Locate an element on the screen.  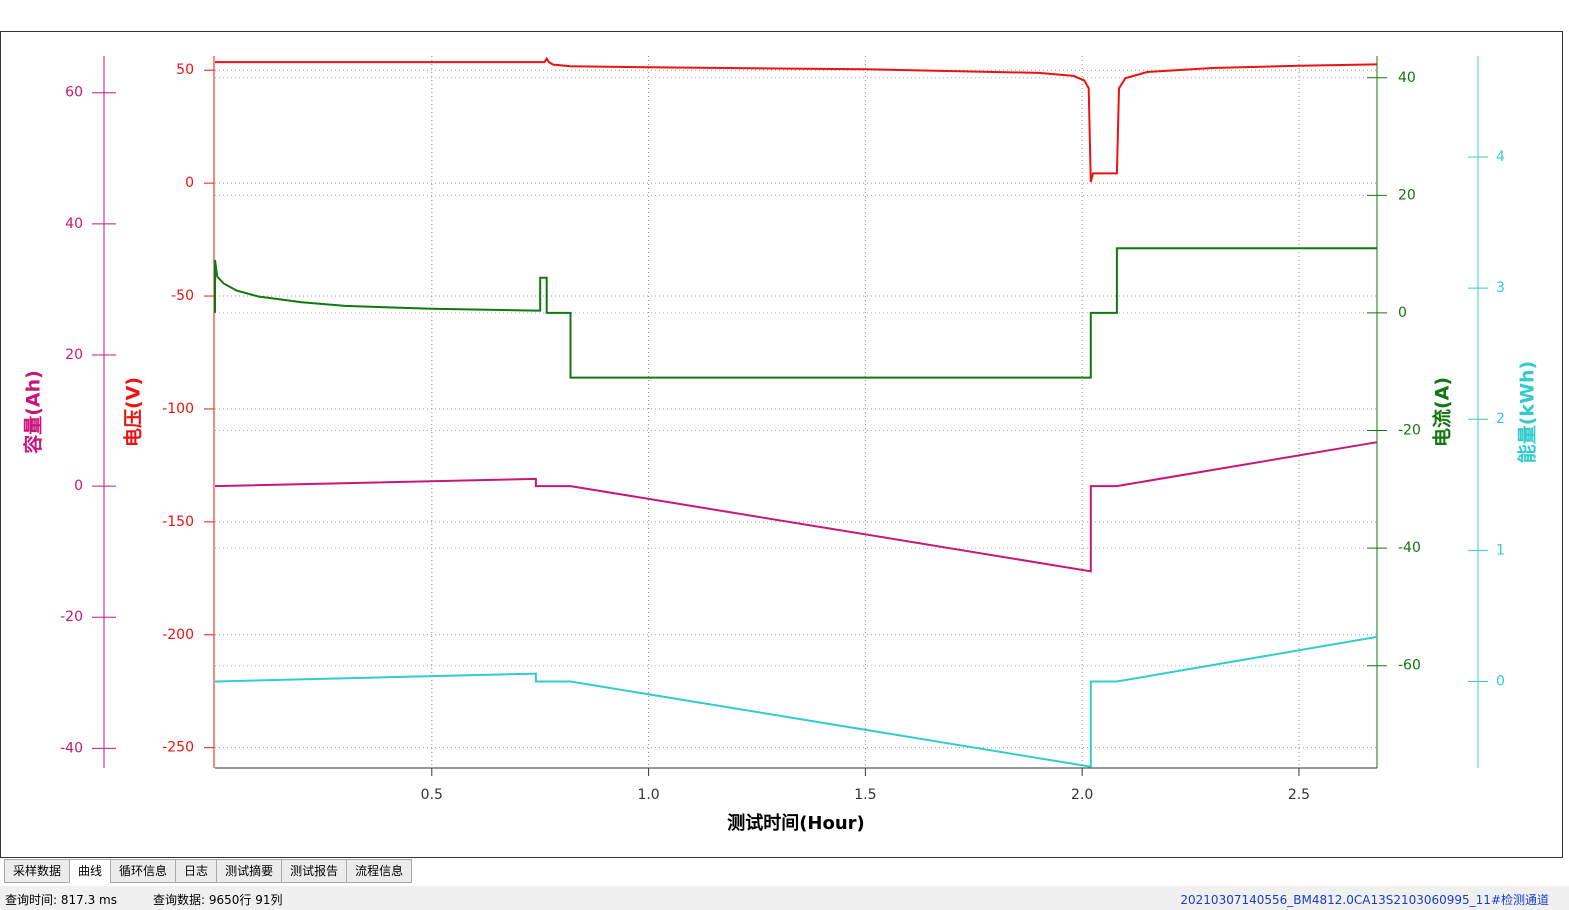
y-tick-label: 50 is located at coordinates (185, 70).